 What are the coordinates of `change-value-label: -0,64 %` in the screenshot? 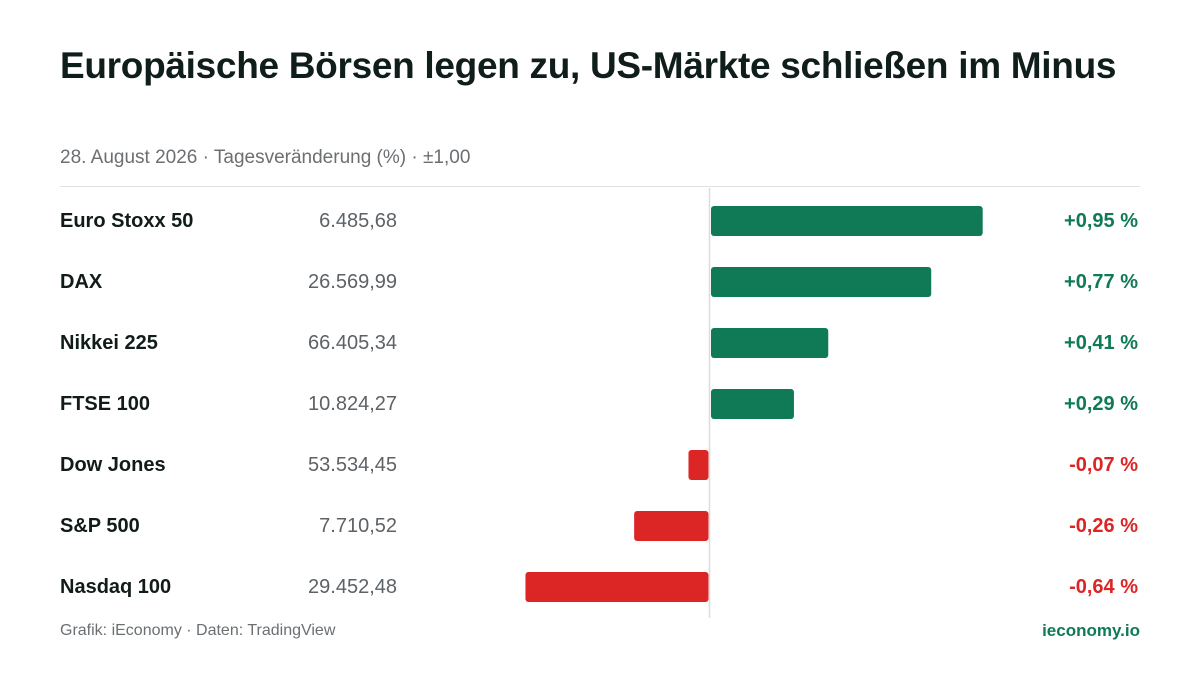 It's located at (1103, 587).